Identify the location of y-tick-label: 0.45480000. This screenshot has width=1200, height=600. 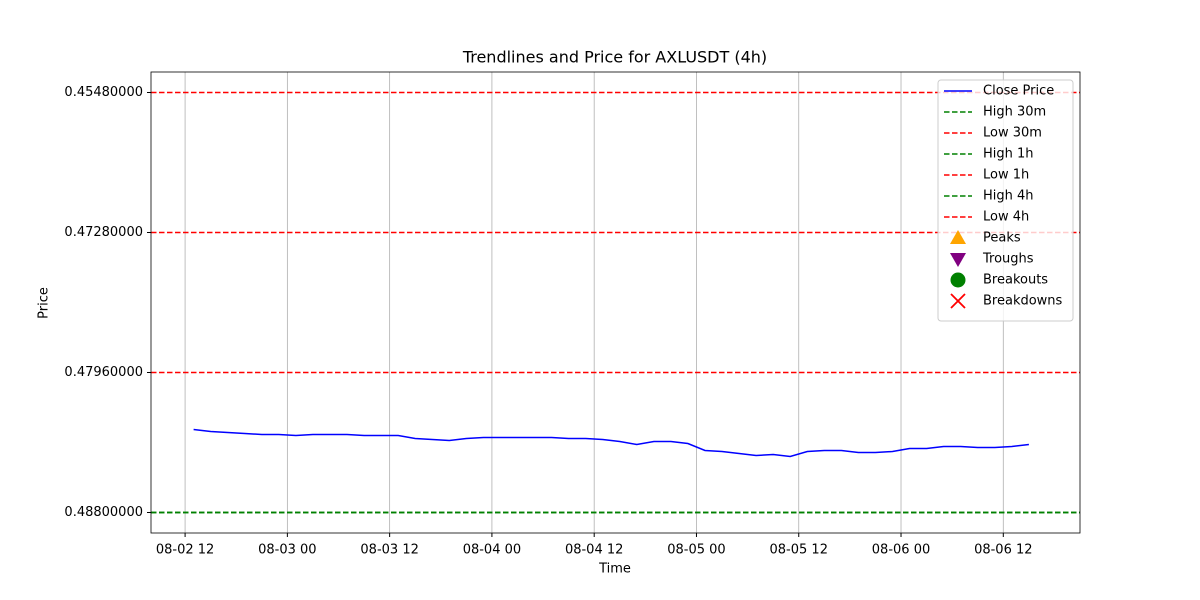
(103, 92).